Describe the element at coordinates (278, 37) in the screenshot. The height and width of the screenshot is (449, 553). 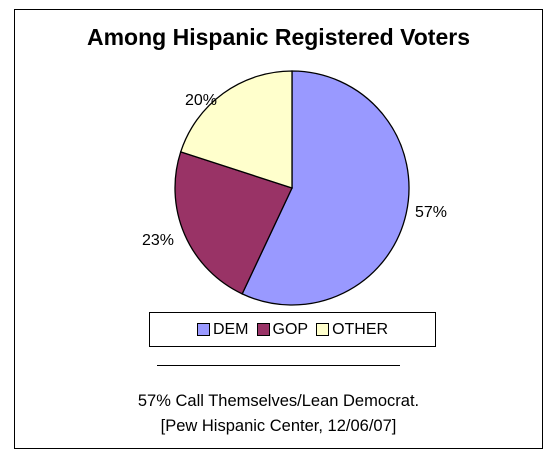
I see `chart-title: Among Hispanic Registered Voters` at that location.